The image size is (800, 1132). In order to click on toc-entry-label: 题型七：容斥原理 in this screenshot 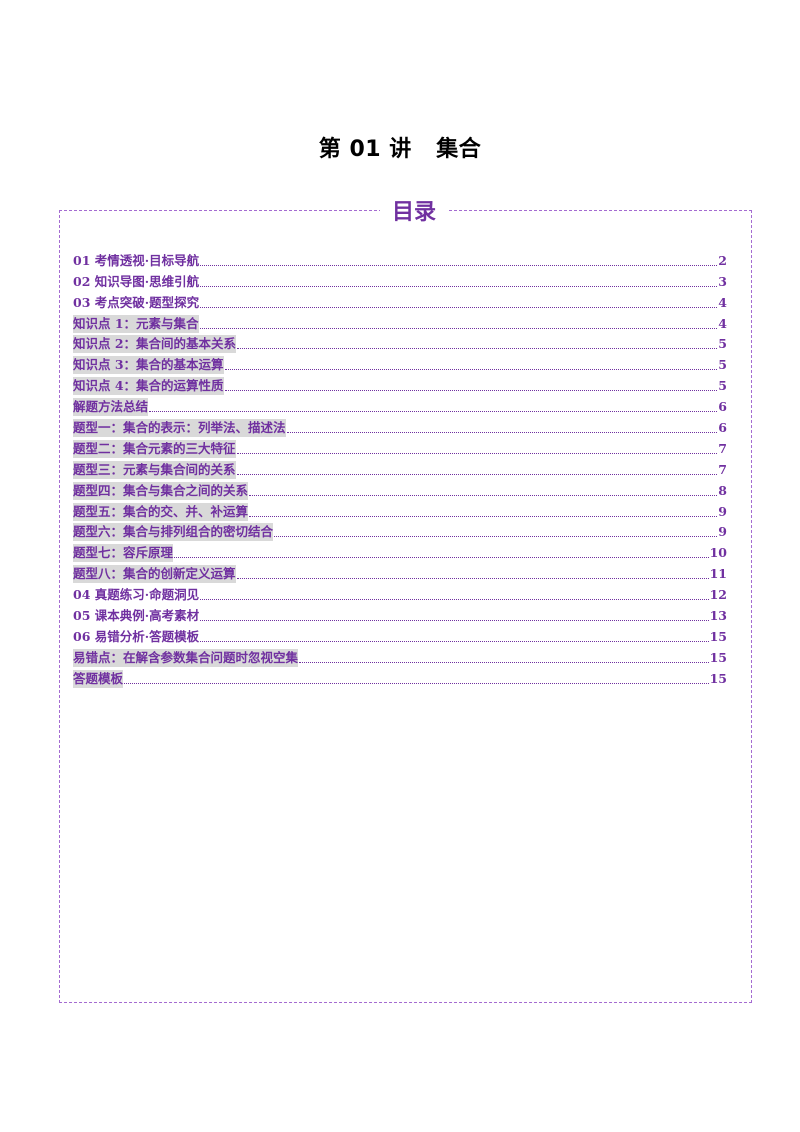, I will do `click(123, 553)`.